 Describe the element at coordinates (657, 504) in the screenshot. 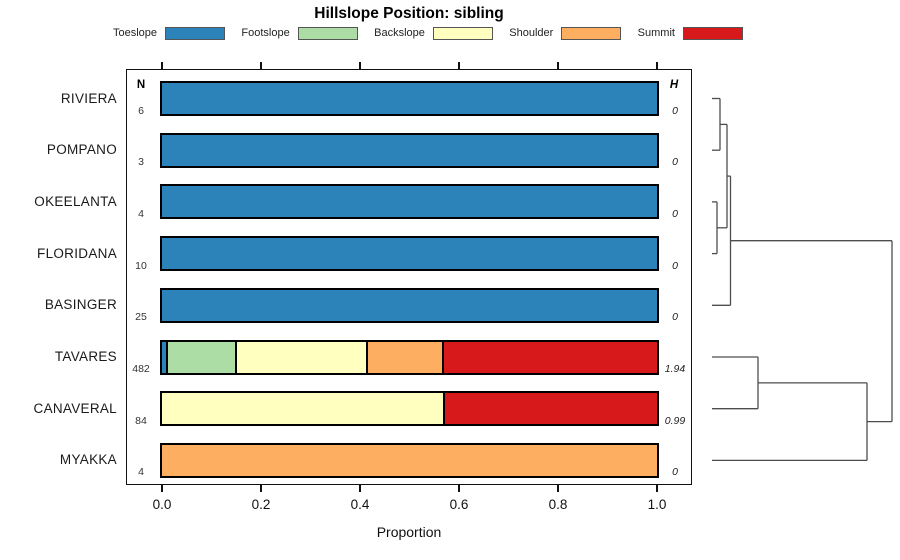

I see `x-tick-label: 1.0` at that location.